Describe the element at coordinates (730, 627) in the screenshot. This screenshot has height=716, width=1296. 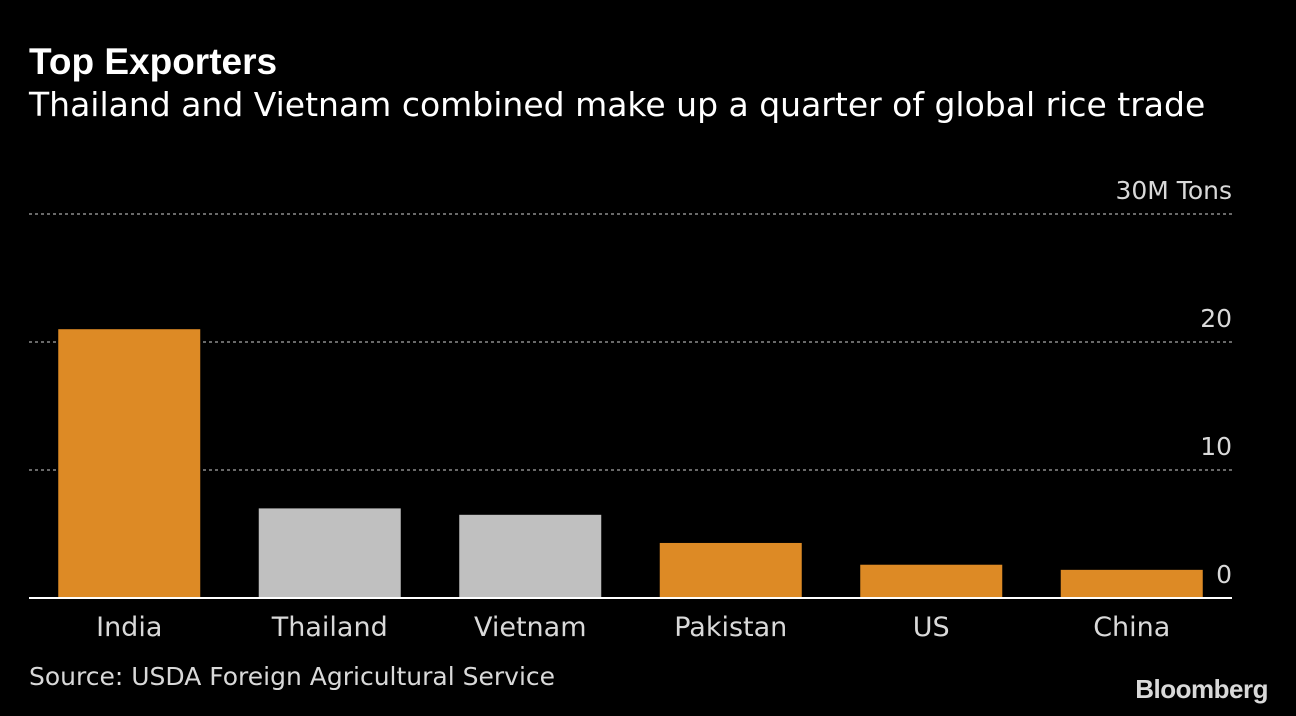
I see `x-tick-label-pakistan: Pakistan` at that location.